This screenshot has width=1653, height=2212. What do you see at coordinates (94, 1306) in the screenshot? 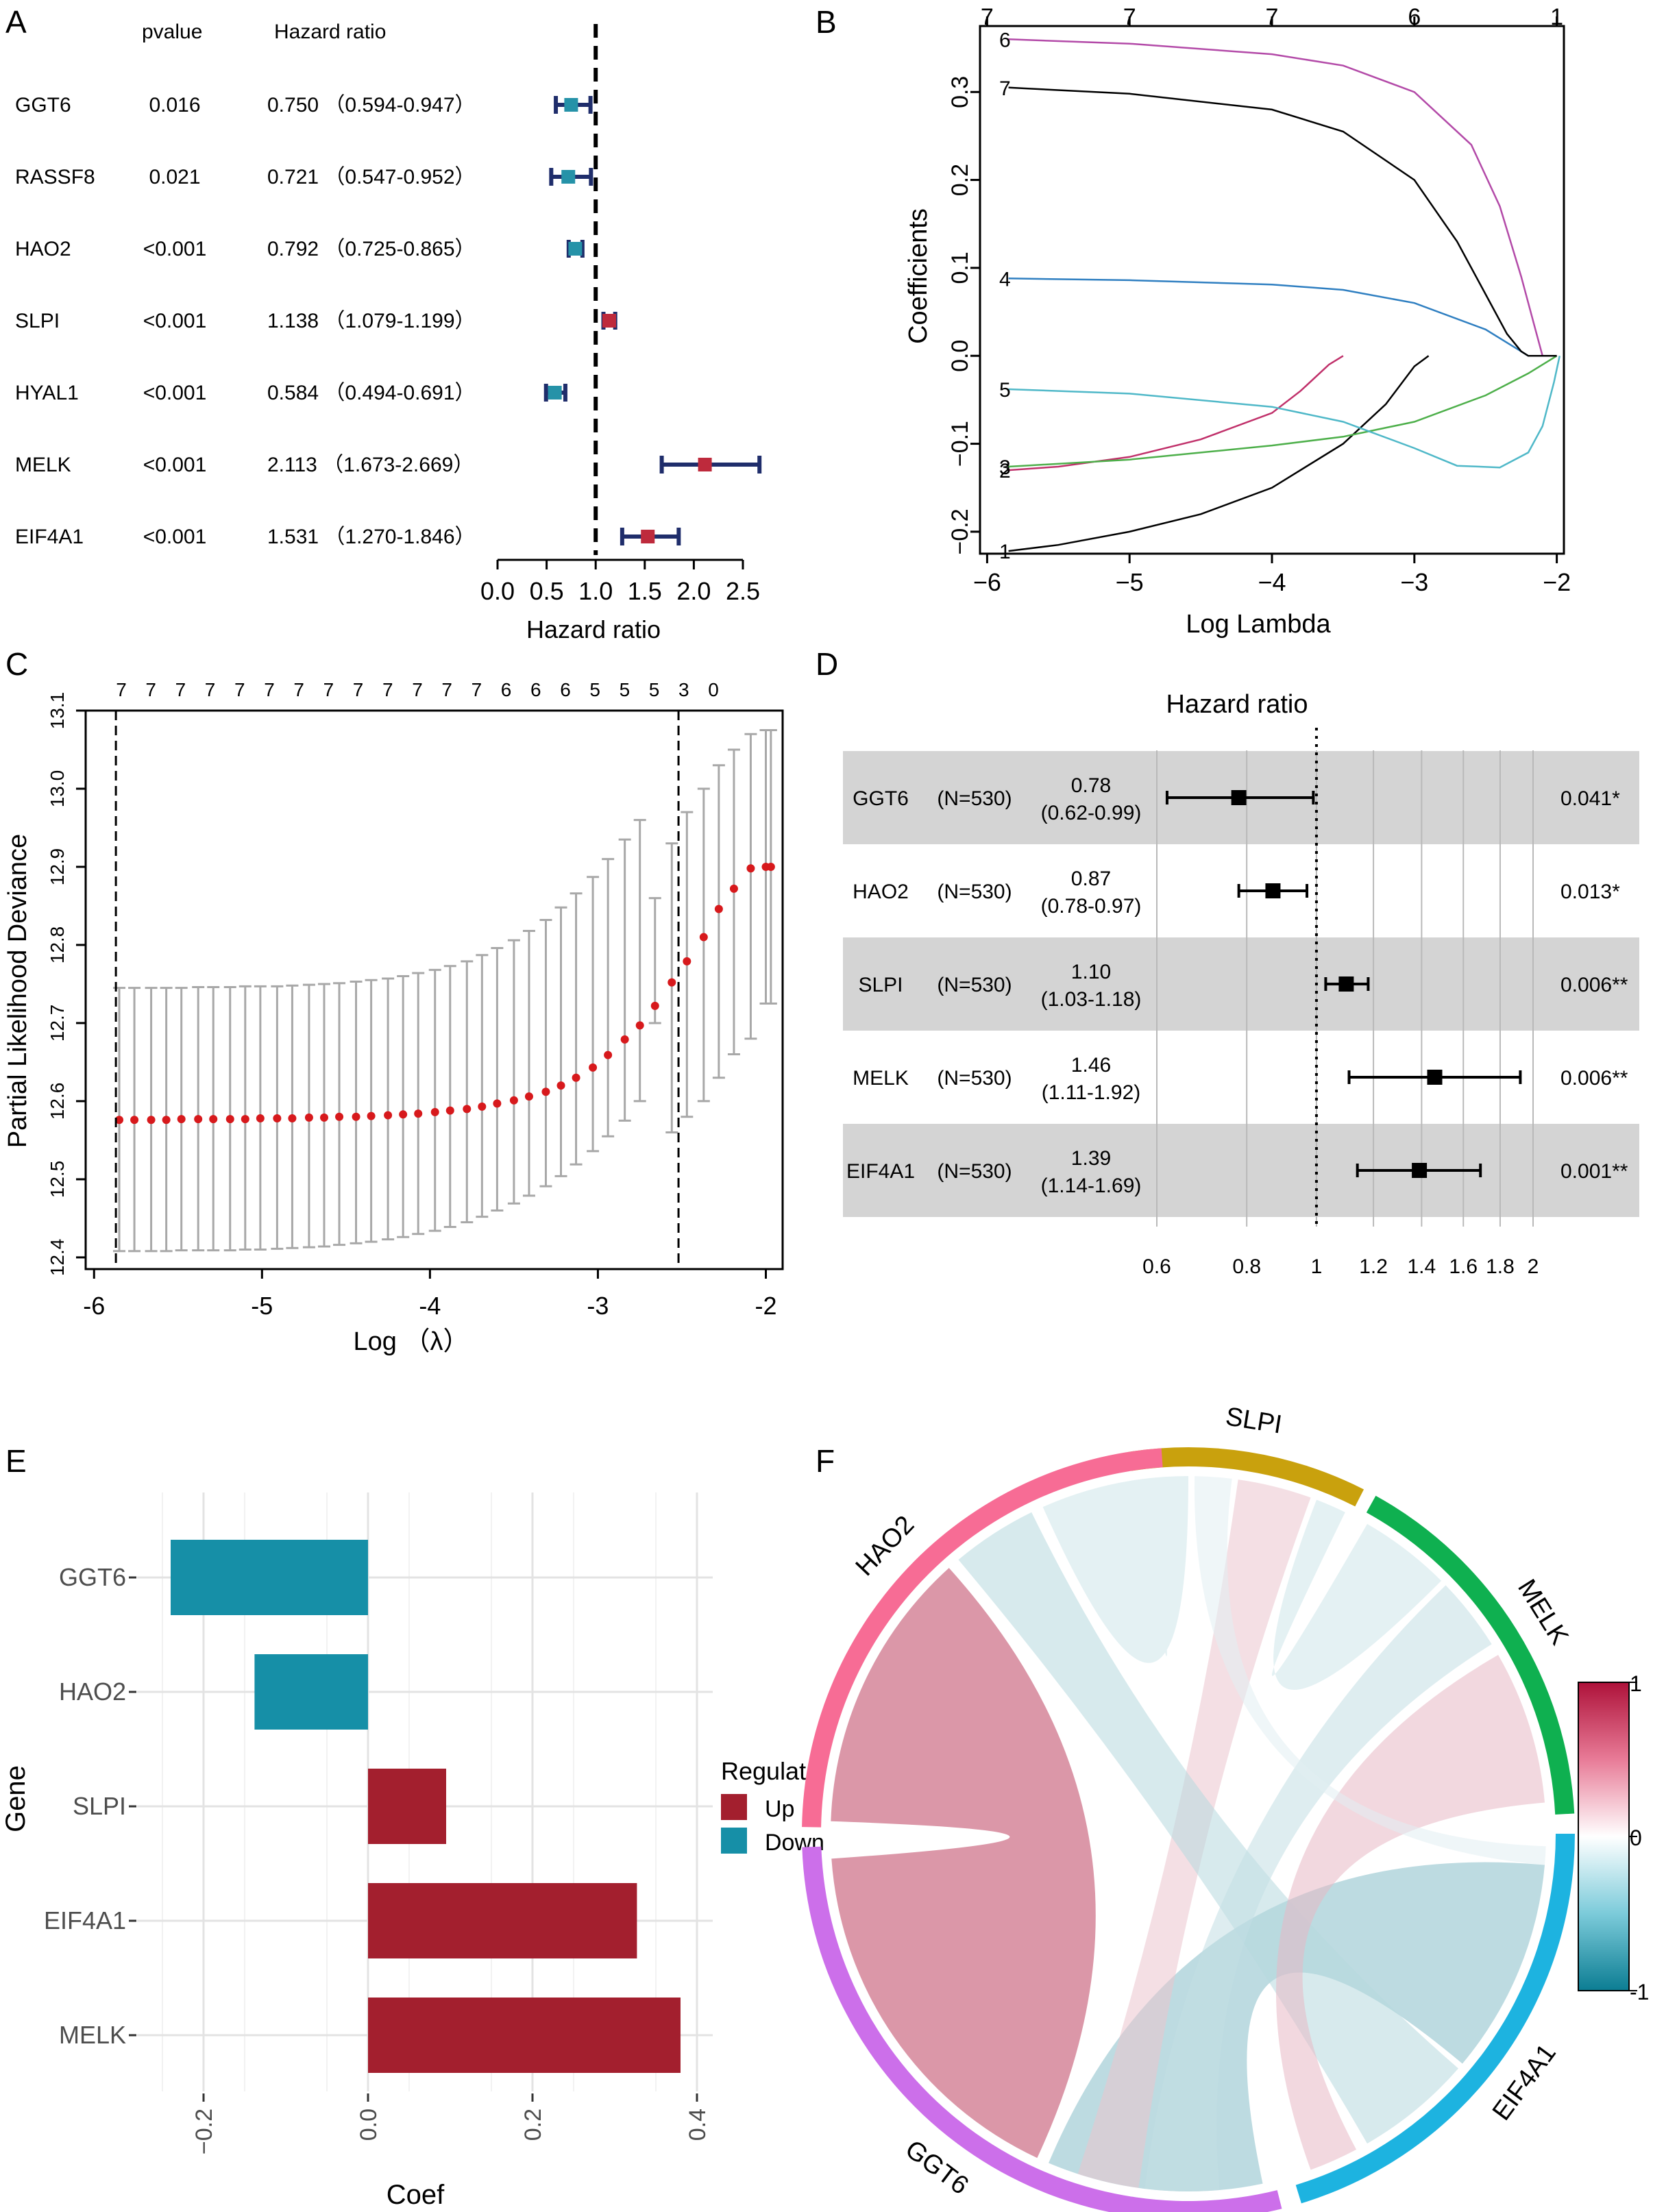
I see `c-x-tick-label: -6` at bounding box center [94, 1306].